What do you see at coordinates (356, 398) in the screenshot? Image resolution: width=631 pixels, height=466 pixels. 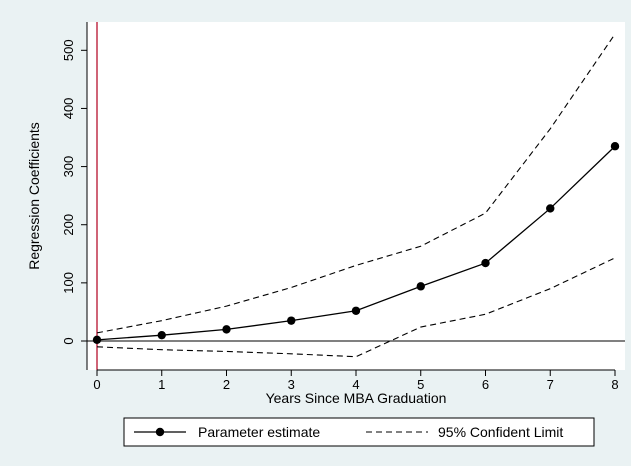 I see `x-axis-label: Years Since MBA Graduation` at bounding box center [356, 398].